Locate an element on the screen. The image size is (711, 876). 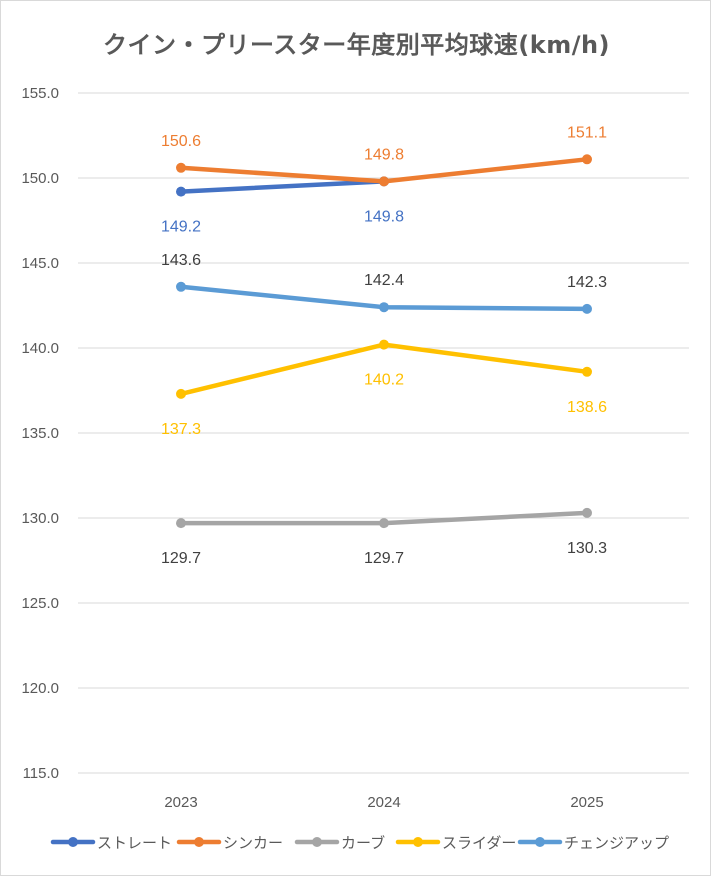
series-line is located at coordinates (282, 186).